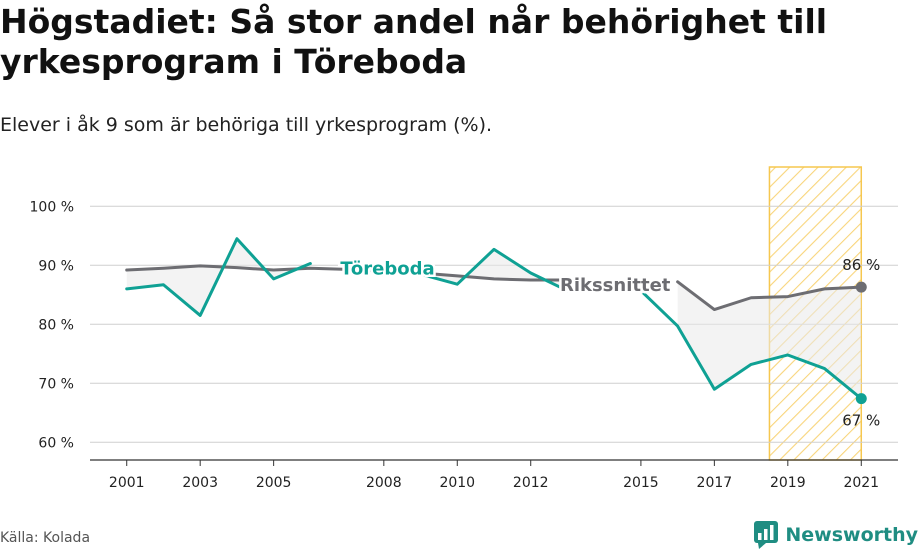 This screenshot has height=552, width=920. I want to click on brand-name: Newsworthy, so click(851, 535).